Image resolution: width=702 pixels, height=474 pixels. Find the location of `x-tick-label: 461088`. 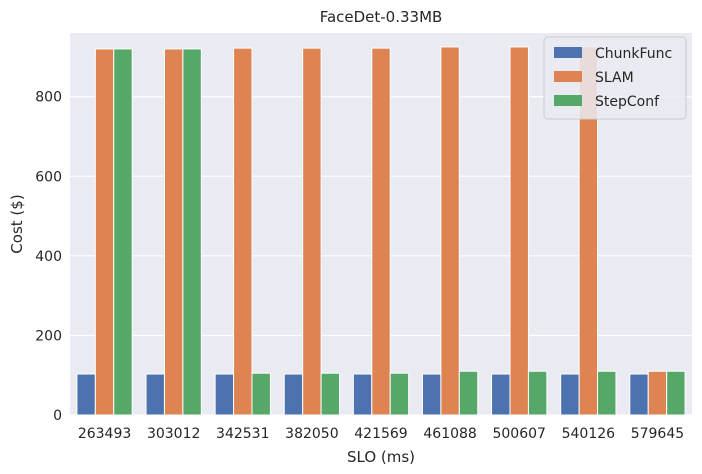

x-tick-label: 461088 is located at coordinates (449, 434).